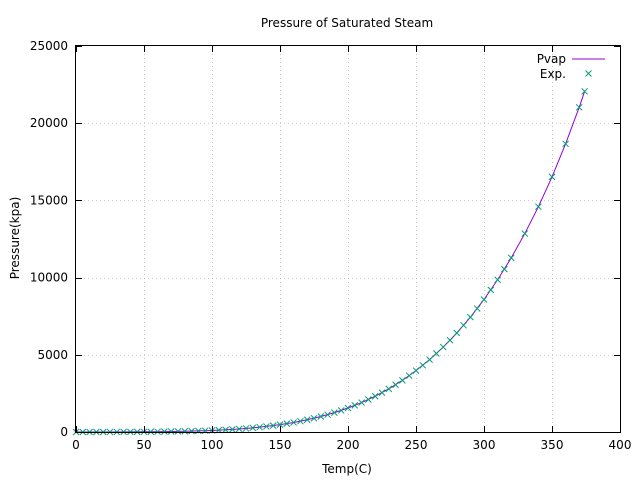 The width and height of the screenshot is (640, 480). What do you see at coordinates (212, 445) in the screenshot?
I see `x-tick-label: 100` at bounding box center [212, 445].